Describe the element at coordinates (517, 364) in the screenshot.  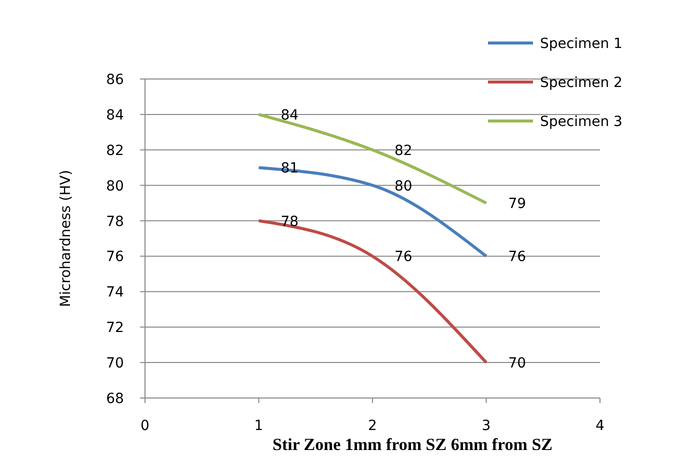
I see `data-label: 70` at that location.